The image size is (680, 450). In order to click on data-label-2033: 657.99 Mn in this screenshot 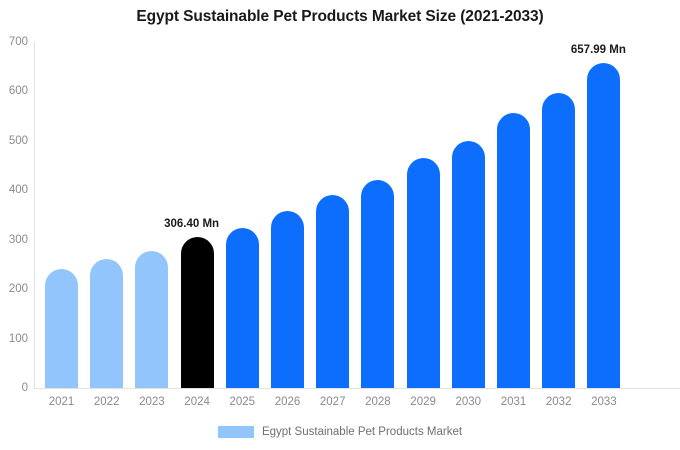, I will do `click(598, 49)`.